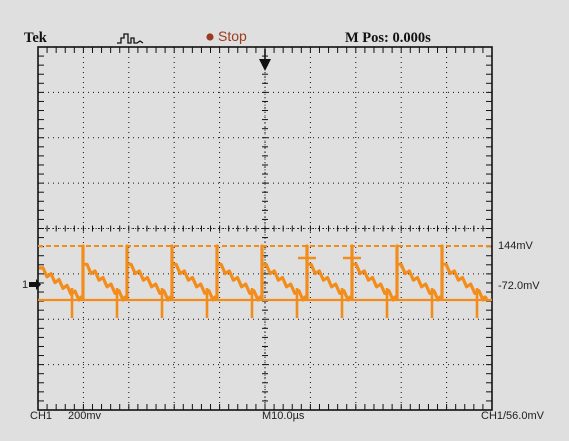 This screenshot has height=441, width=569. Describe the element at coordinates (35, 284) in the screenshot. I see `ch1-ground-marker-arrow-icon` at that location.